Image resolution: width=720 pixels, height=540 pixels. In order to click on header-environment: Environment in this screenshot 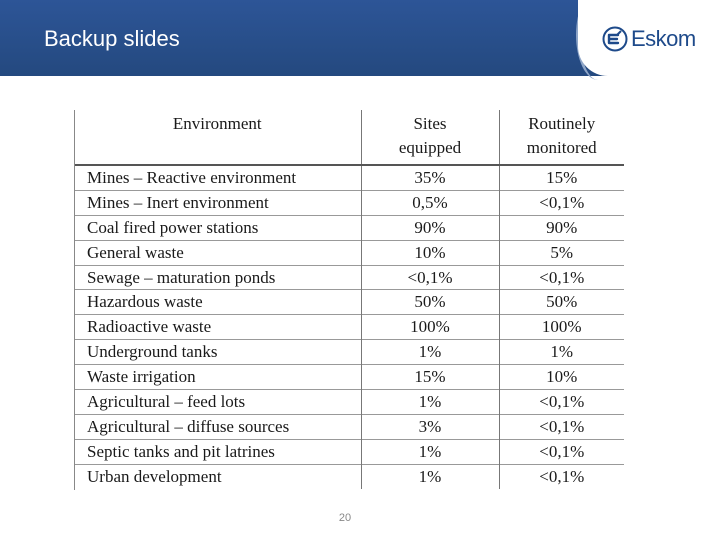, I will do `click(218, 137)`.